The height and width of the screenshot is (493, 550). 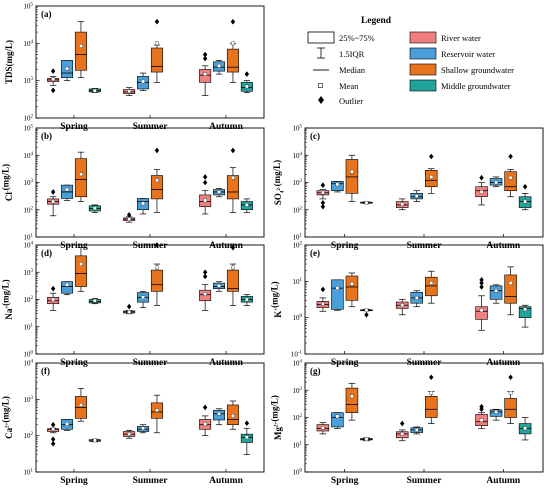 I want to click on y-tick-label: 10¹, so click(x=29, y=327).